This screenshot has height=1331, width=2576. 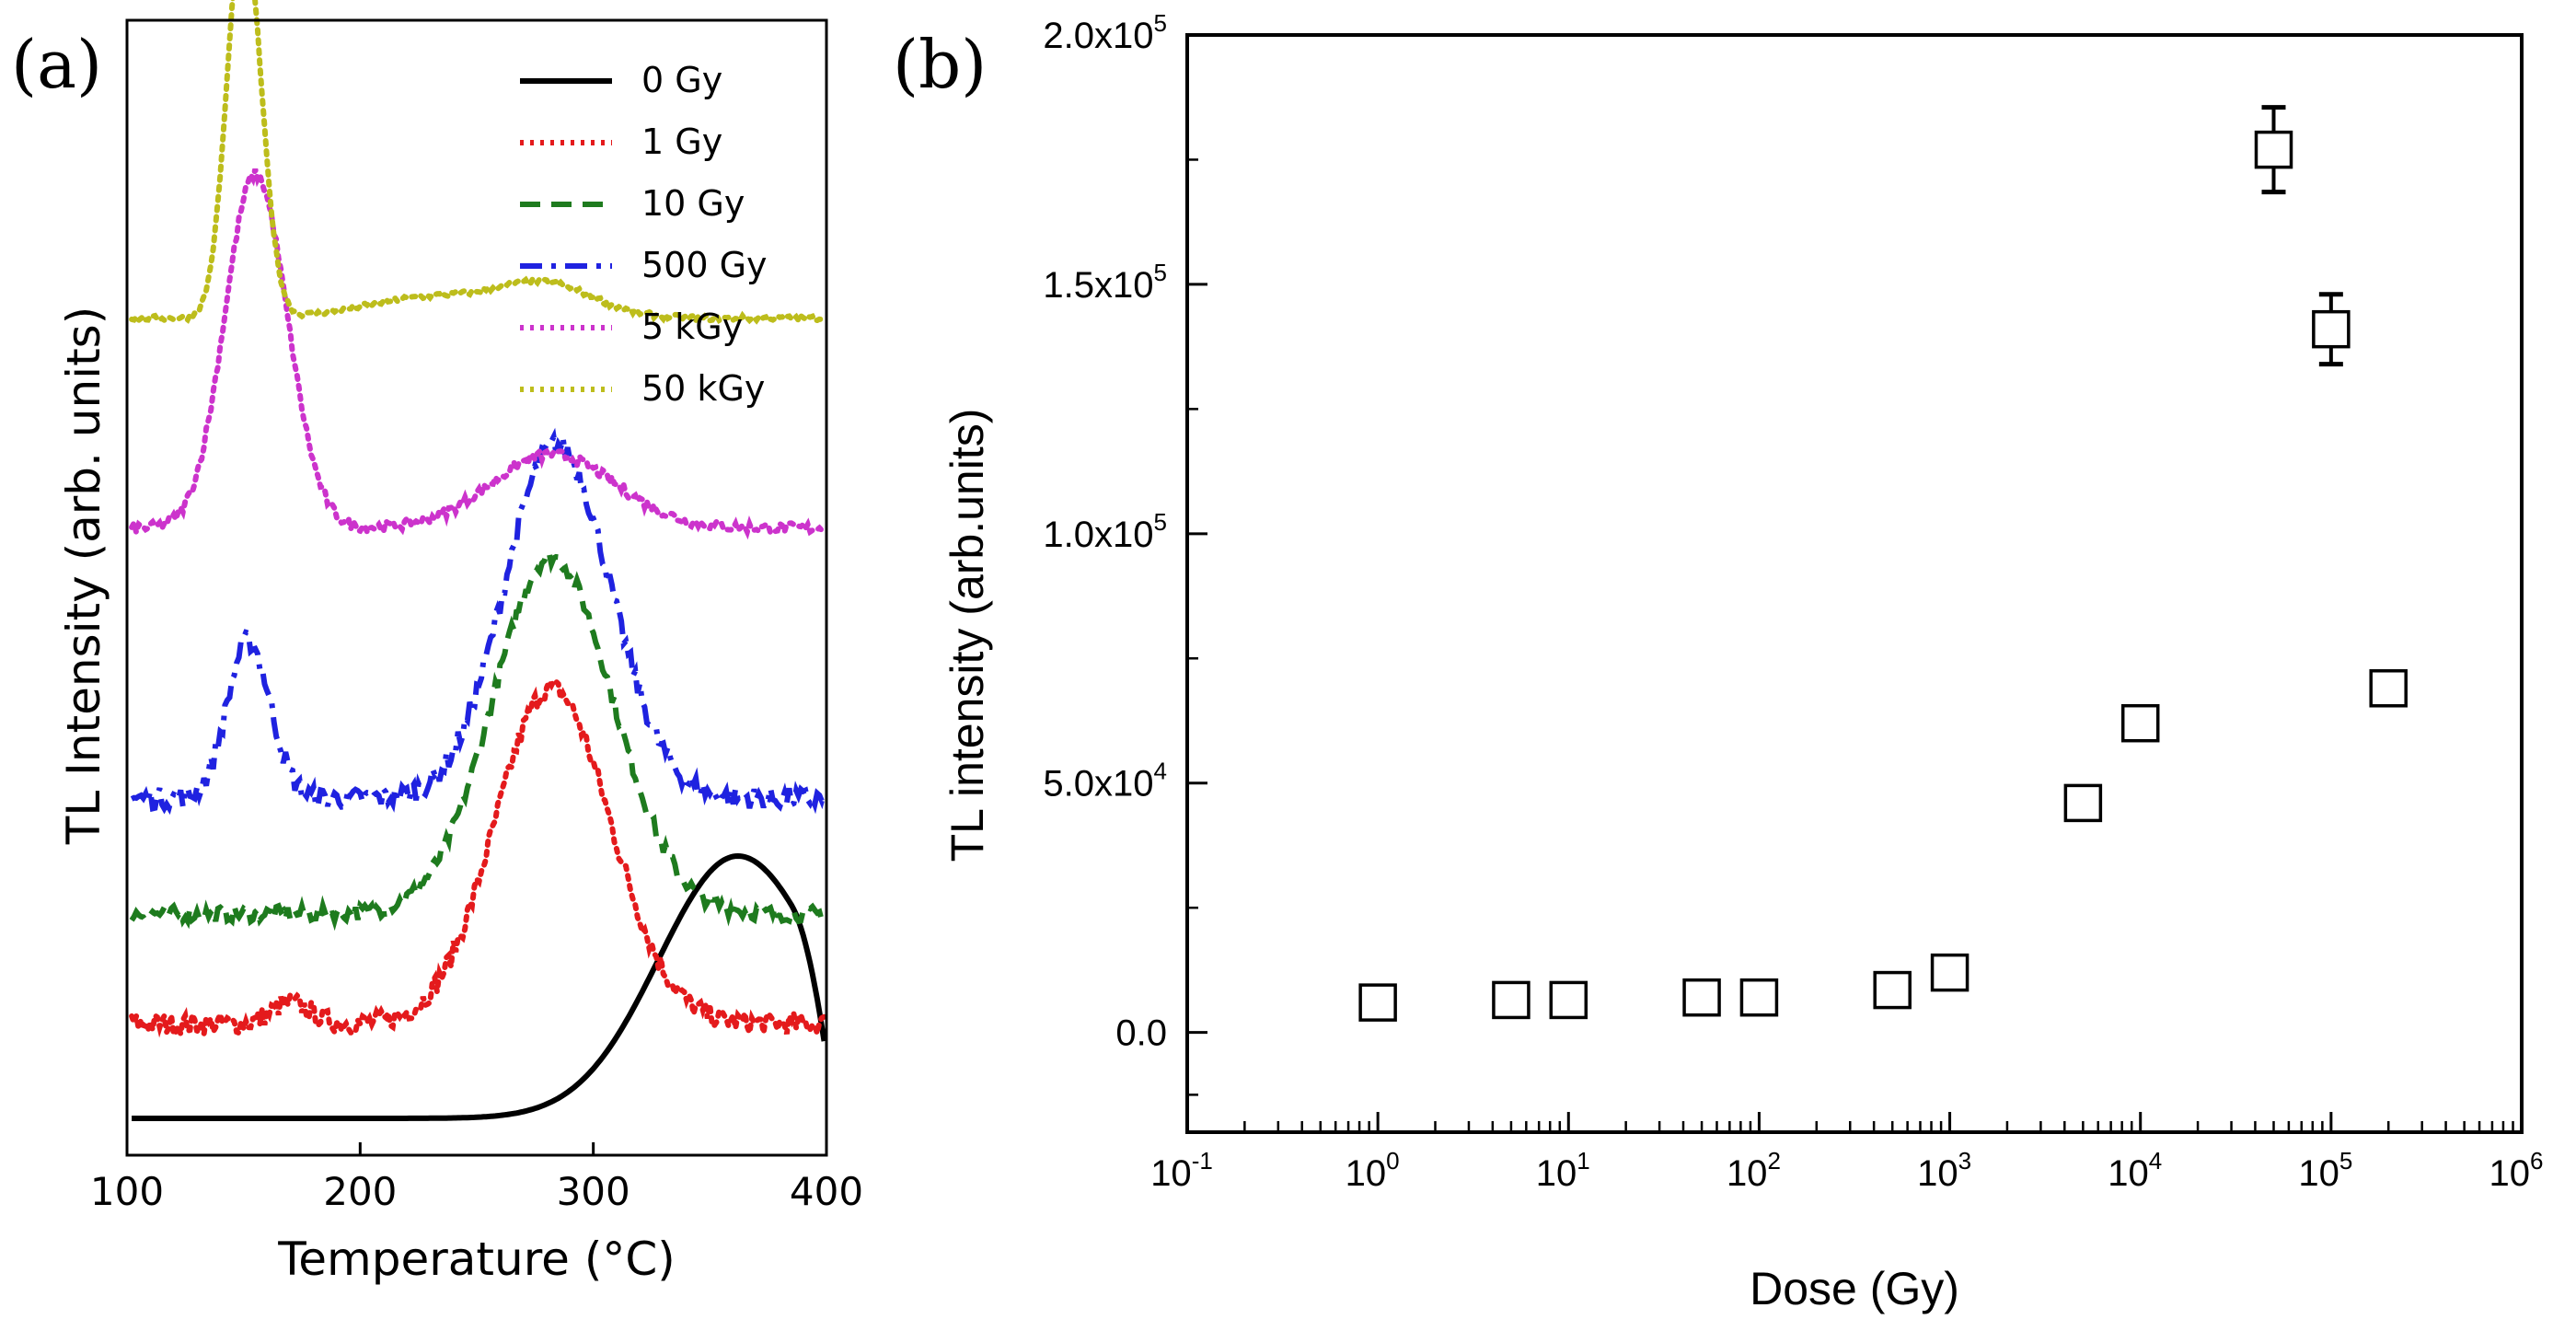 What do you see at coordinates (1098, 784) in the screenshot?
I see `panel-b-y-tick-mantissa: 5.0x10` at bounding box center [1098, 784].